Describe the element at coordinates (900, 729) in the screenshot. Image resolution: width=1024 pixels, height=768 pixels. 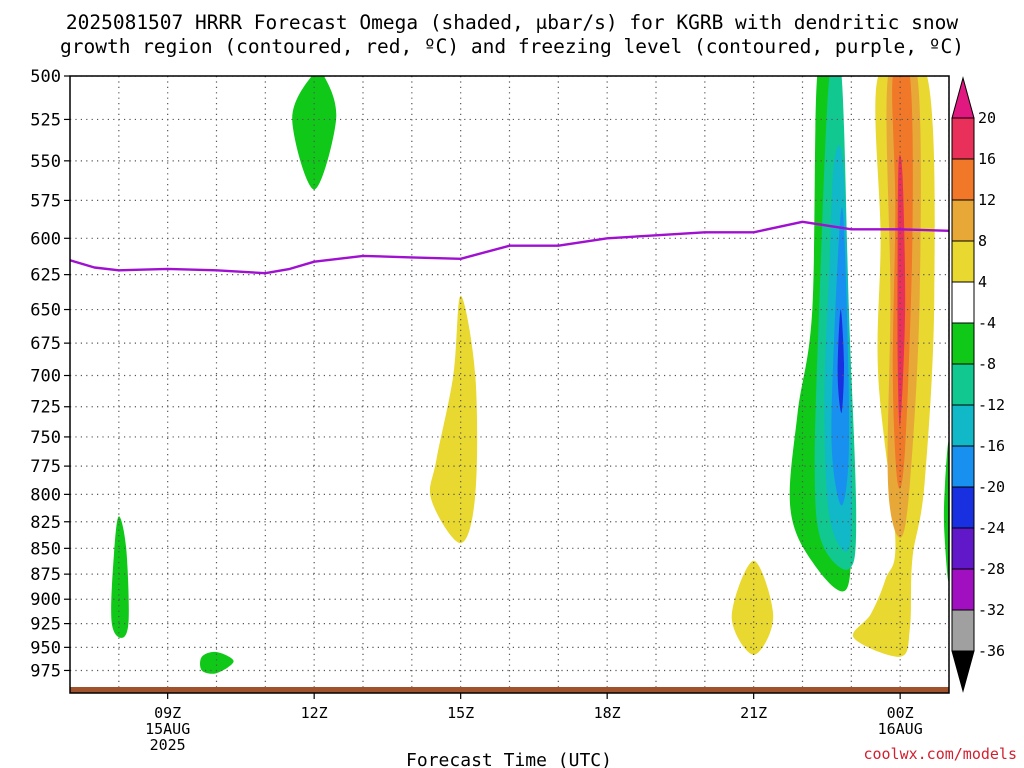
I see `x-tick-label: 16AUG` at that location.